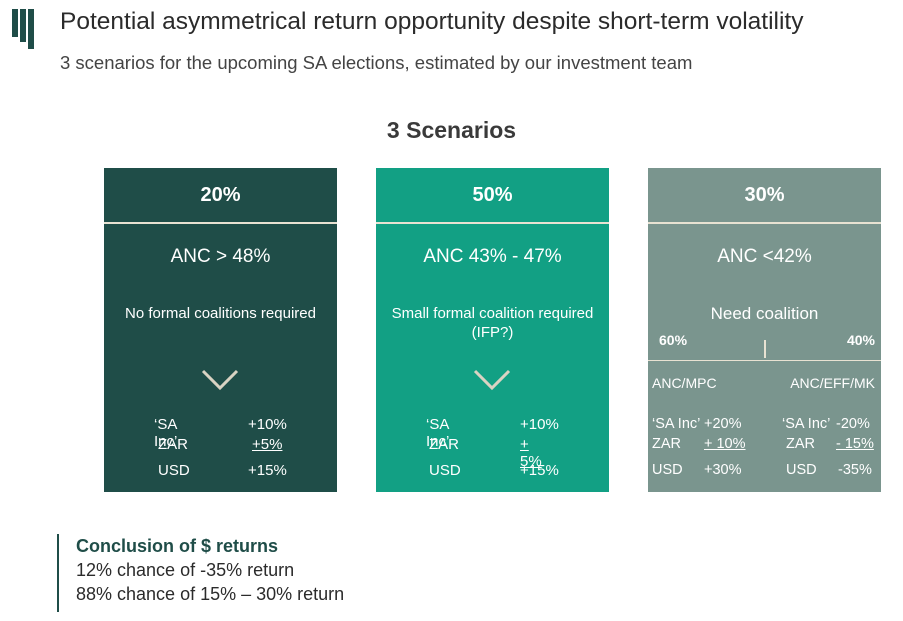  Describe the element at coordinates (177, 546) in the screenshot. I see `conclusion-title: Conclusion of $ returns` at that location.